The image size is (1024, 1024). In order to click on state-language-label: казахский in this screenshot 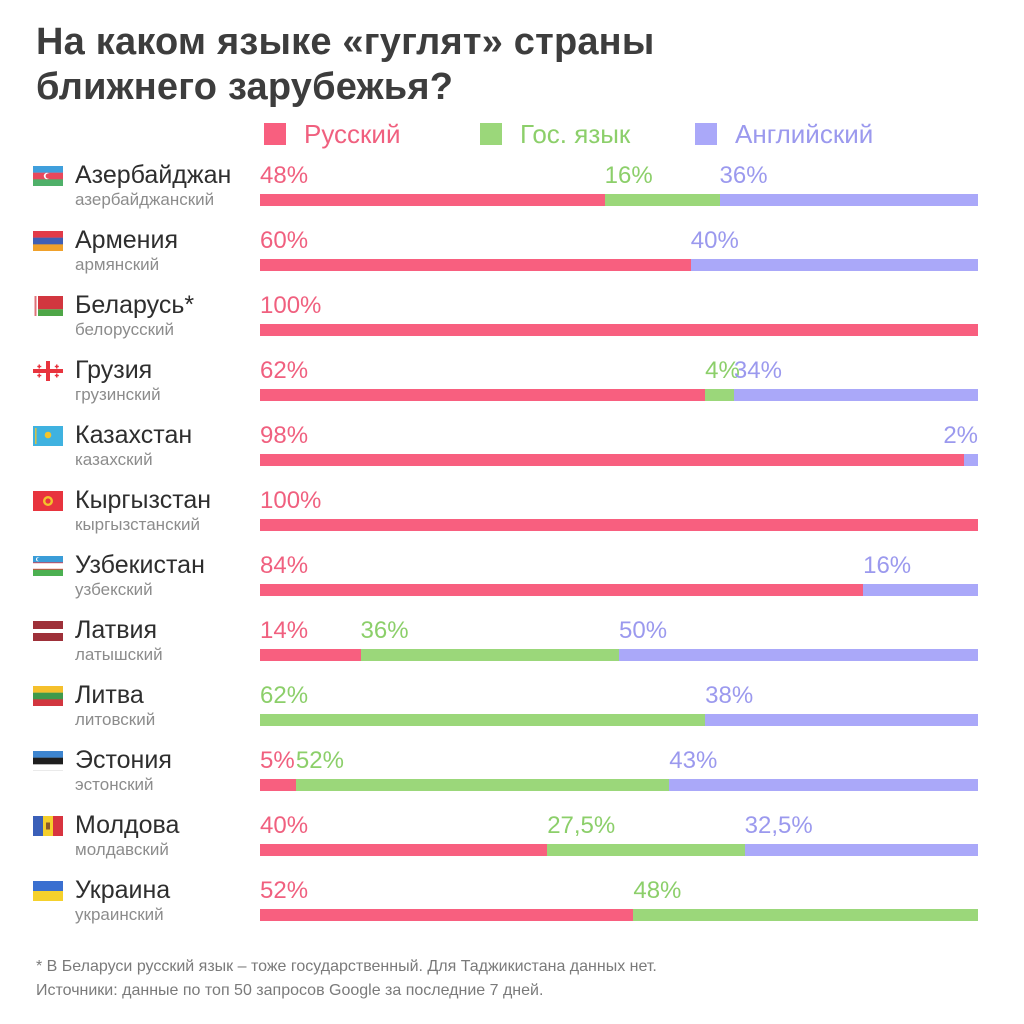, I will do `click(114, 459)`.